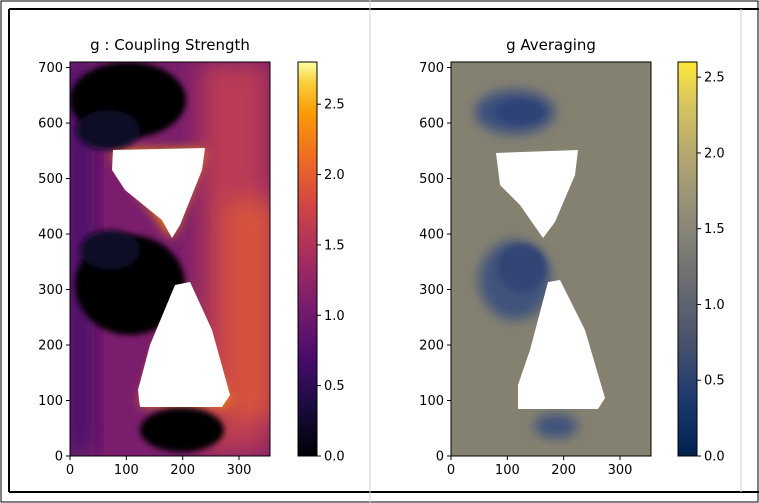 This screenshot has height=503, width=759. I want to click on left-cbtick-label: 0.5, so click(334, 386).